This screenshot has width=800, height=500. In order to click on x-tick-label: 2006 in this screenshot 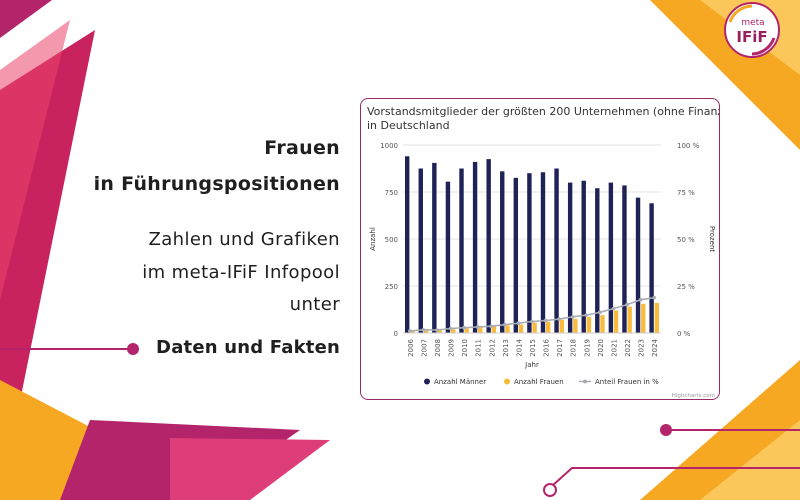, I will do `click(411, 347)`.